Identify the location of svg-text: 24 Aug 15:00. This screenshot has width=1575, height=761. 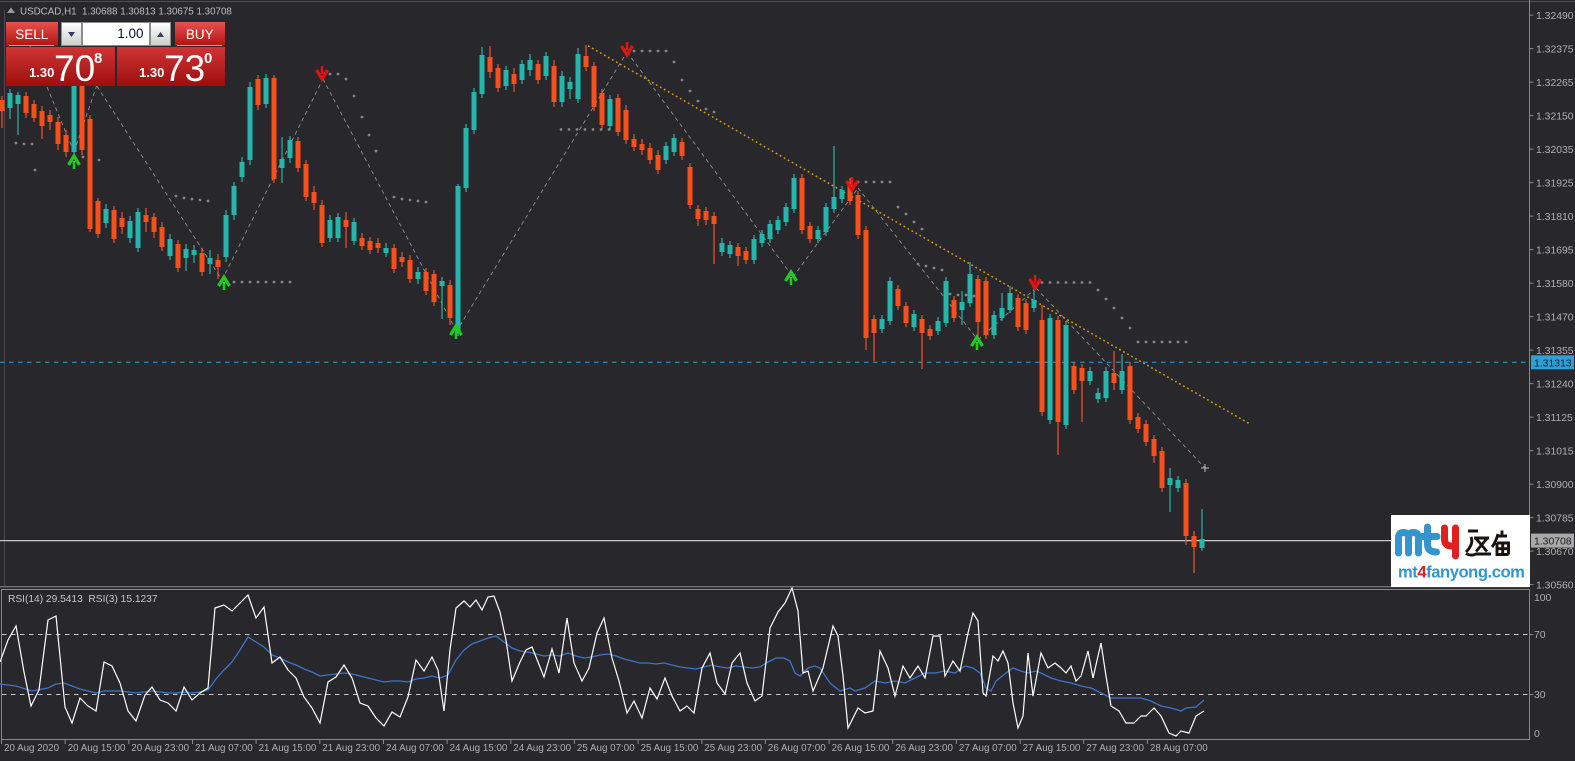
(479, 748).